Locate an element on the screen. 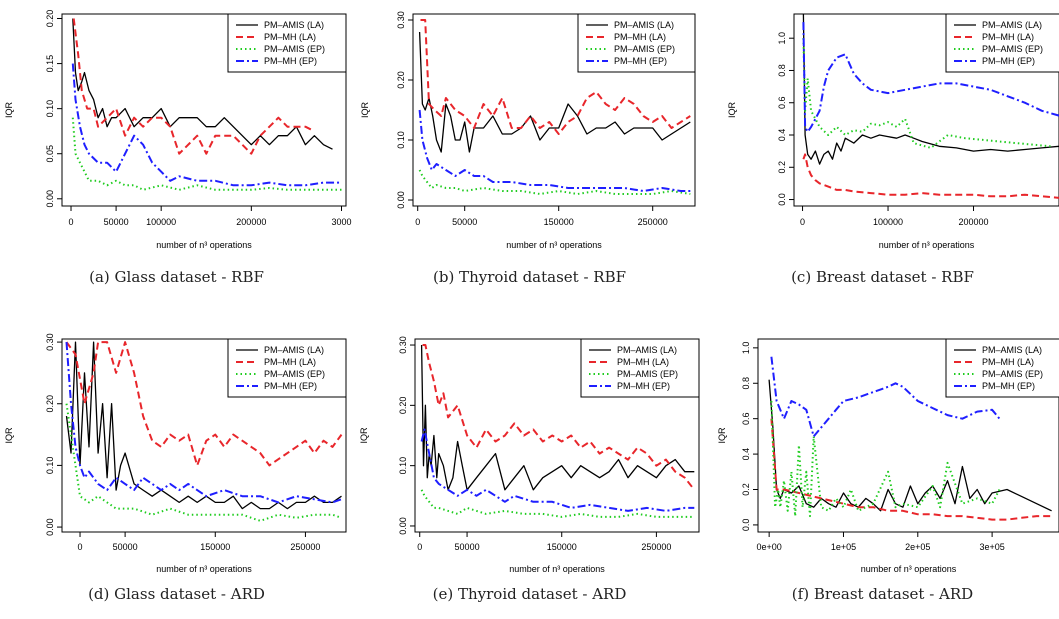 The image size is (1059, 619). y-tick-label: 0.6 is located at coordinates (782, 102).